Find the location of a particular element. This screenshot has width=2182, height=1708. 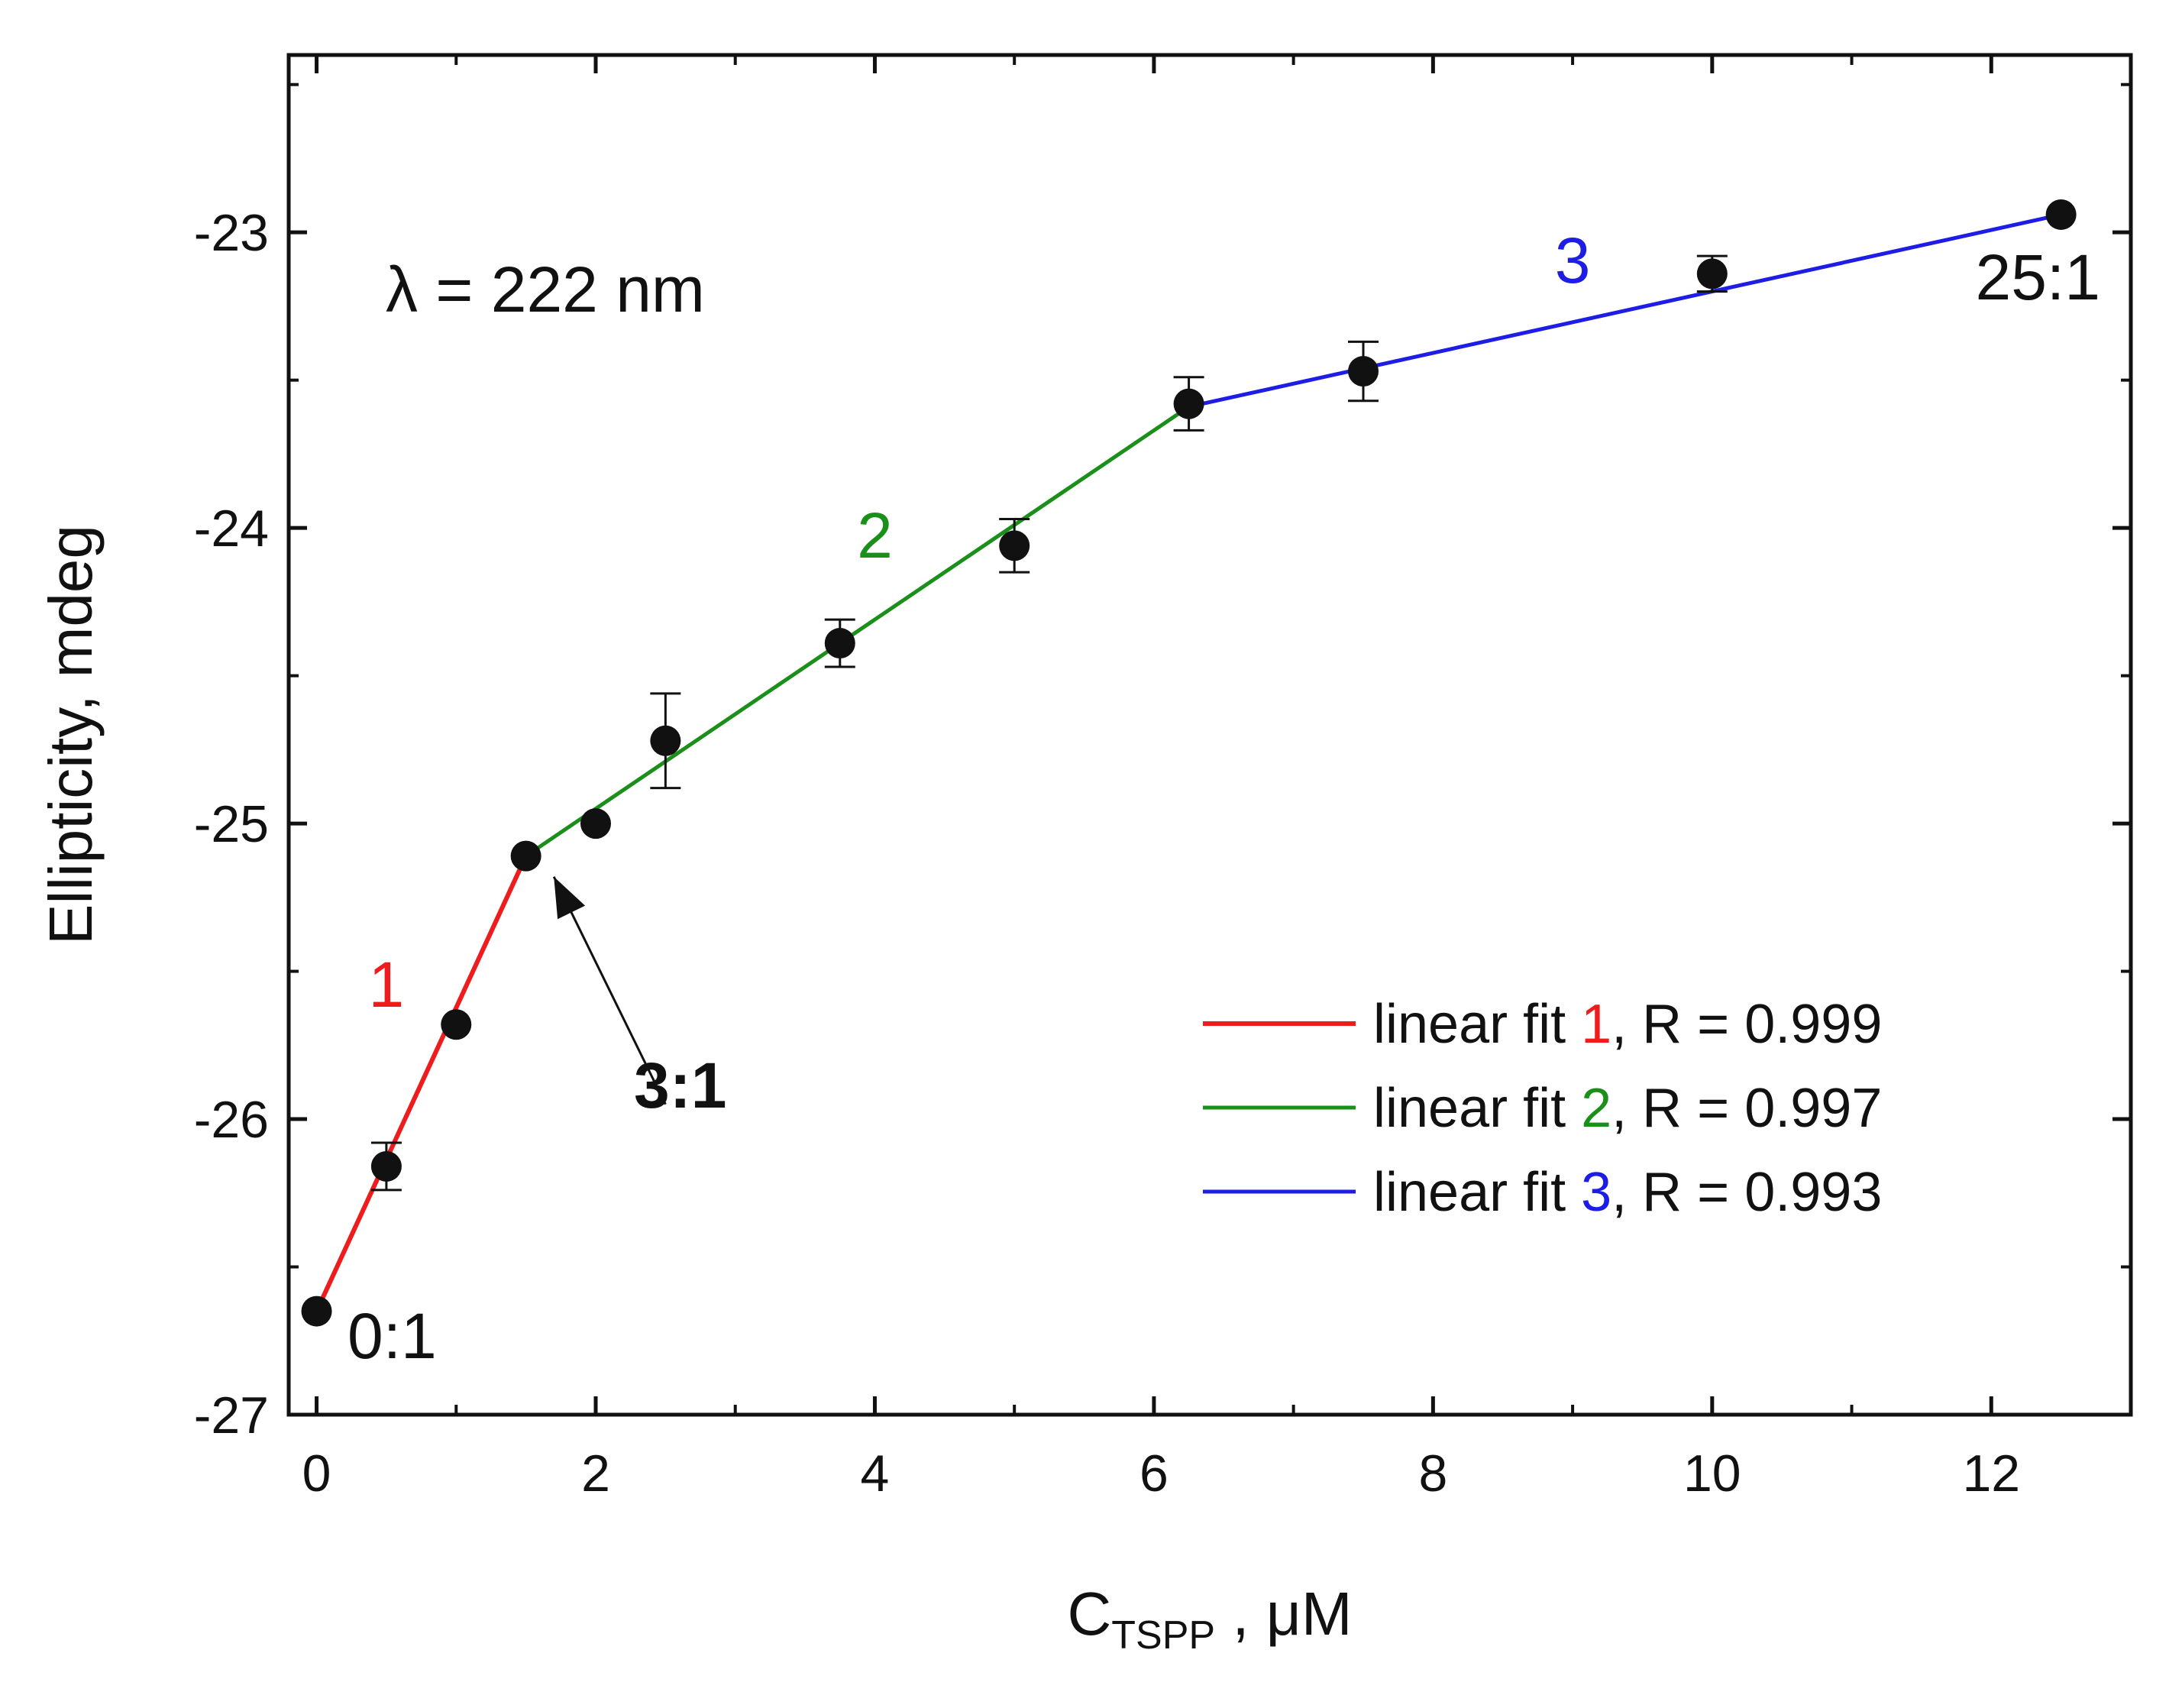

y-tick-label: -25 is located at coordinates (231, 824).